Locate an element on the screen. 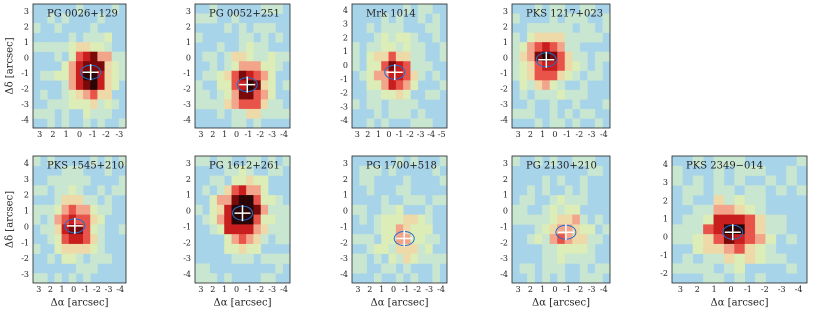  y-tick-label: 2 is located at coordinates (26, 26).